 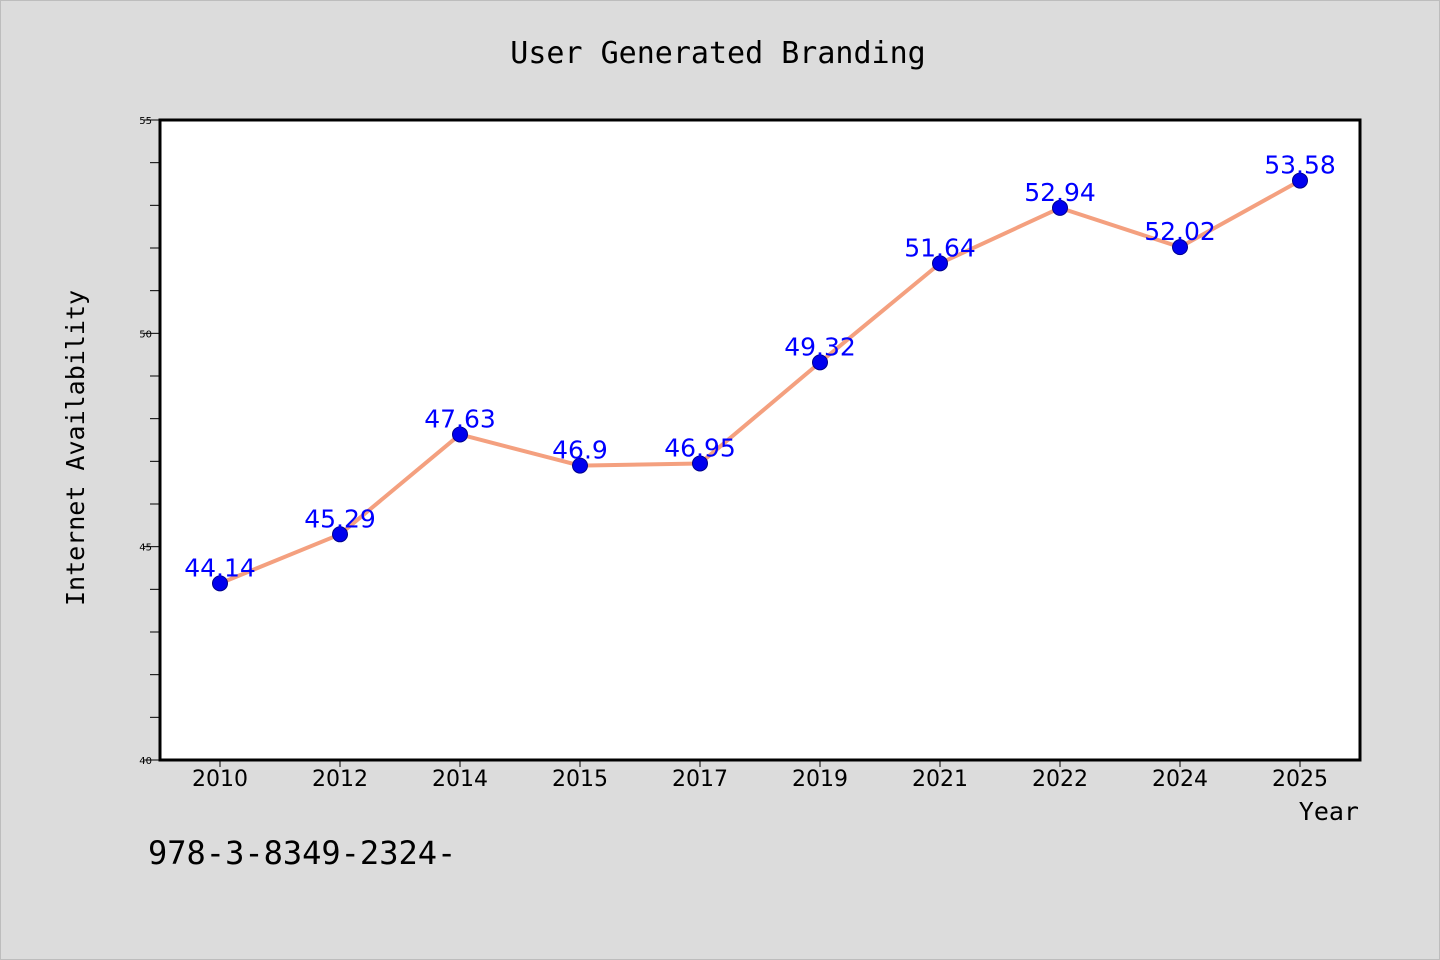 What do you see at coordinates (580, 450) in the screenshot?
I see `data-label: 46.9` at bounding box center [580, 450].